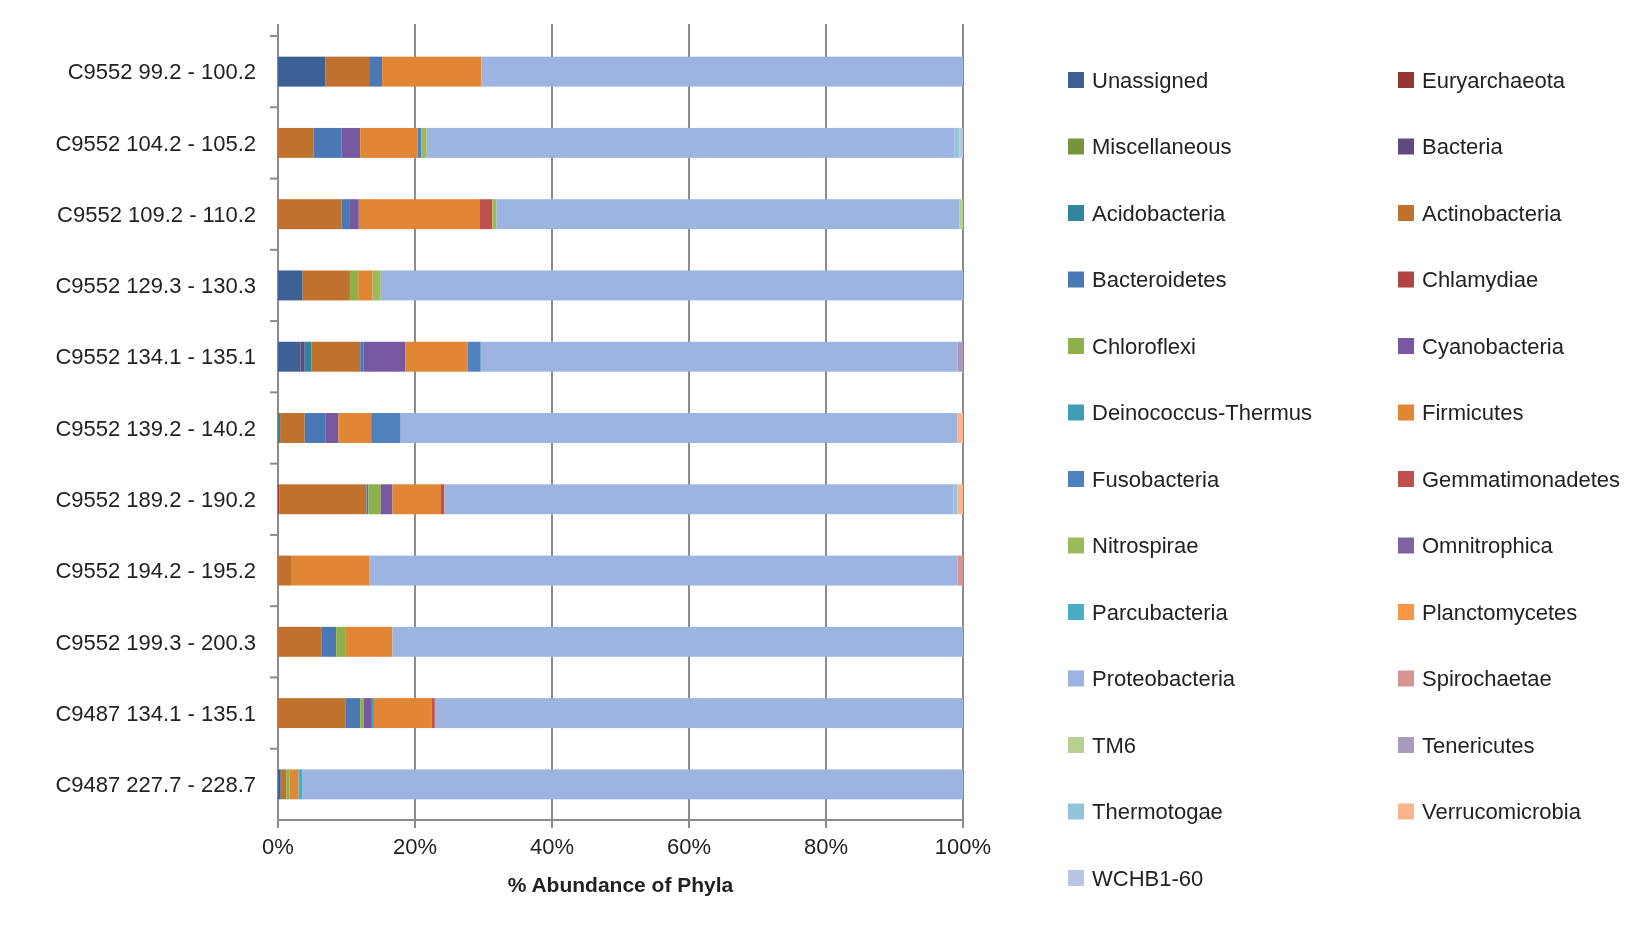  I want to click on x-tick-label: 80%, so click(826, 846).